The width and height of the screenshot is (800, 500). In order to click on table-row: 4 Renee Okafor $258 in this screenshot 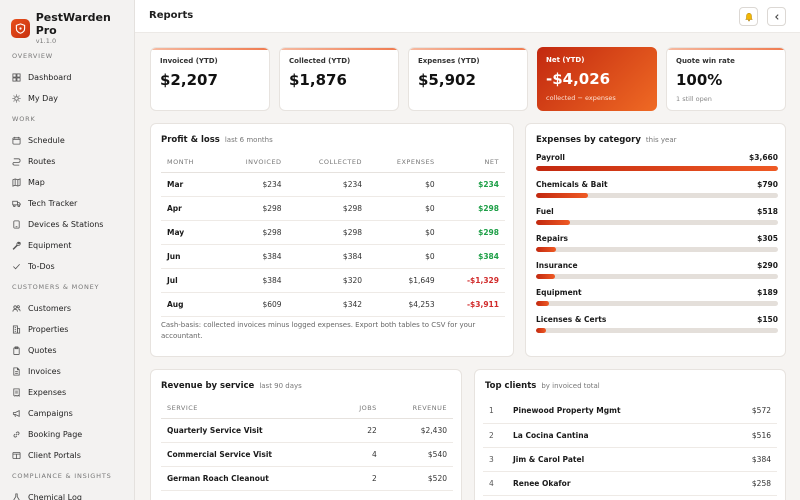, I will do `click(630, 483)`.